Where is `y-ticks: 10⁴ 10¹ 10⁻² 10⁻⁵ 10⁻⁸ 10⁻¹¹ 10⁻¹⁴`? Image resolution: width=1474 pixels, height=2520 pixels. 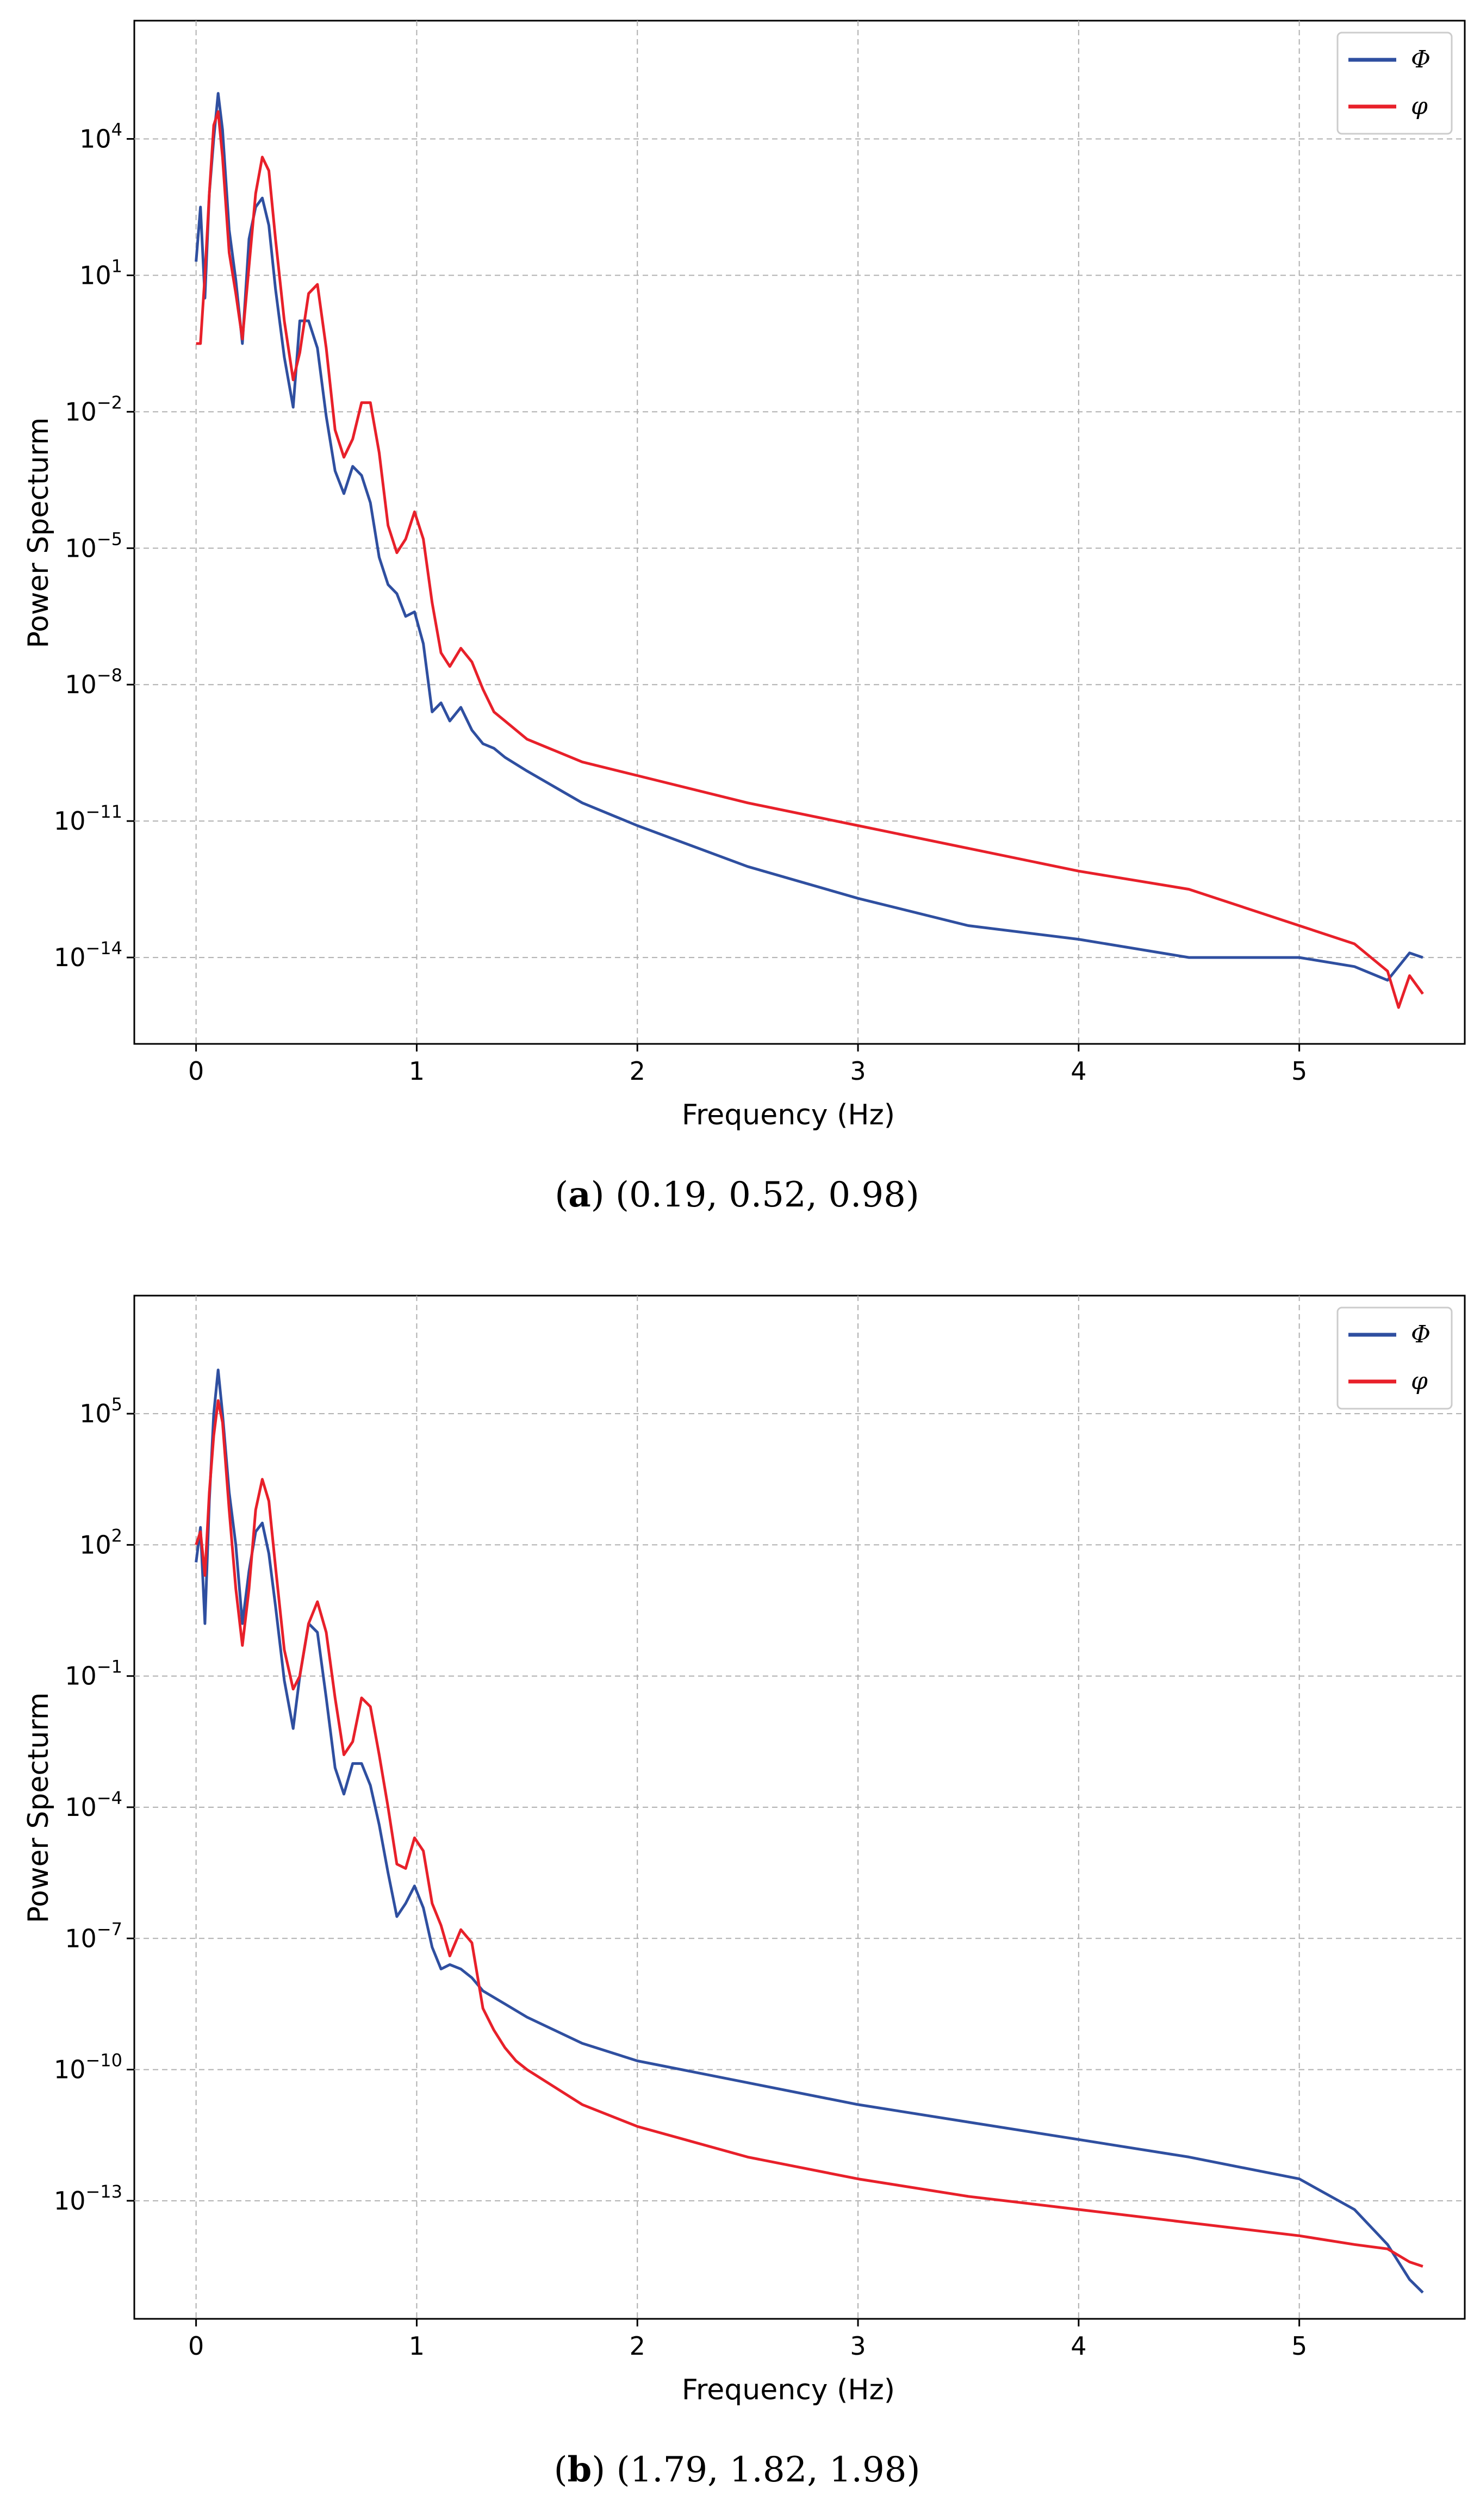
y-ticks: 10⁴ 10¹ 10⁻² 10⁻⁵ 10⁻⁸ 10⁻¹¹ 10⁻¹⁴ is located at coordinates (94, 545).